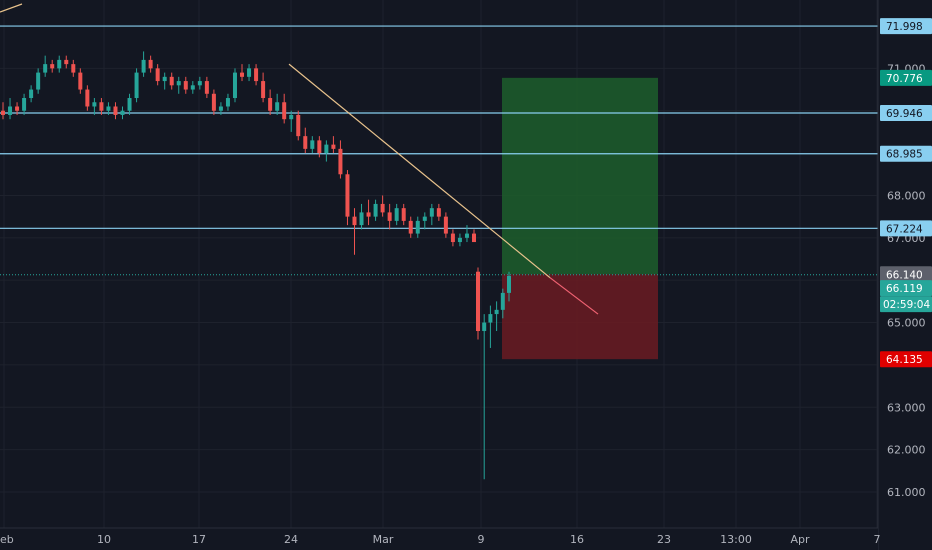 The width and height of the screenshot is (932, 550). I want to click on profit-zone, so click(580, 176).